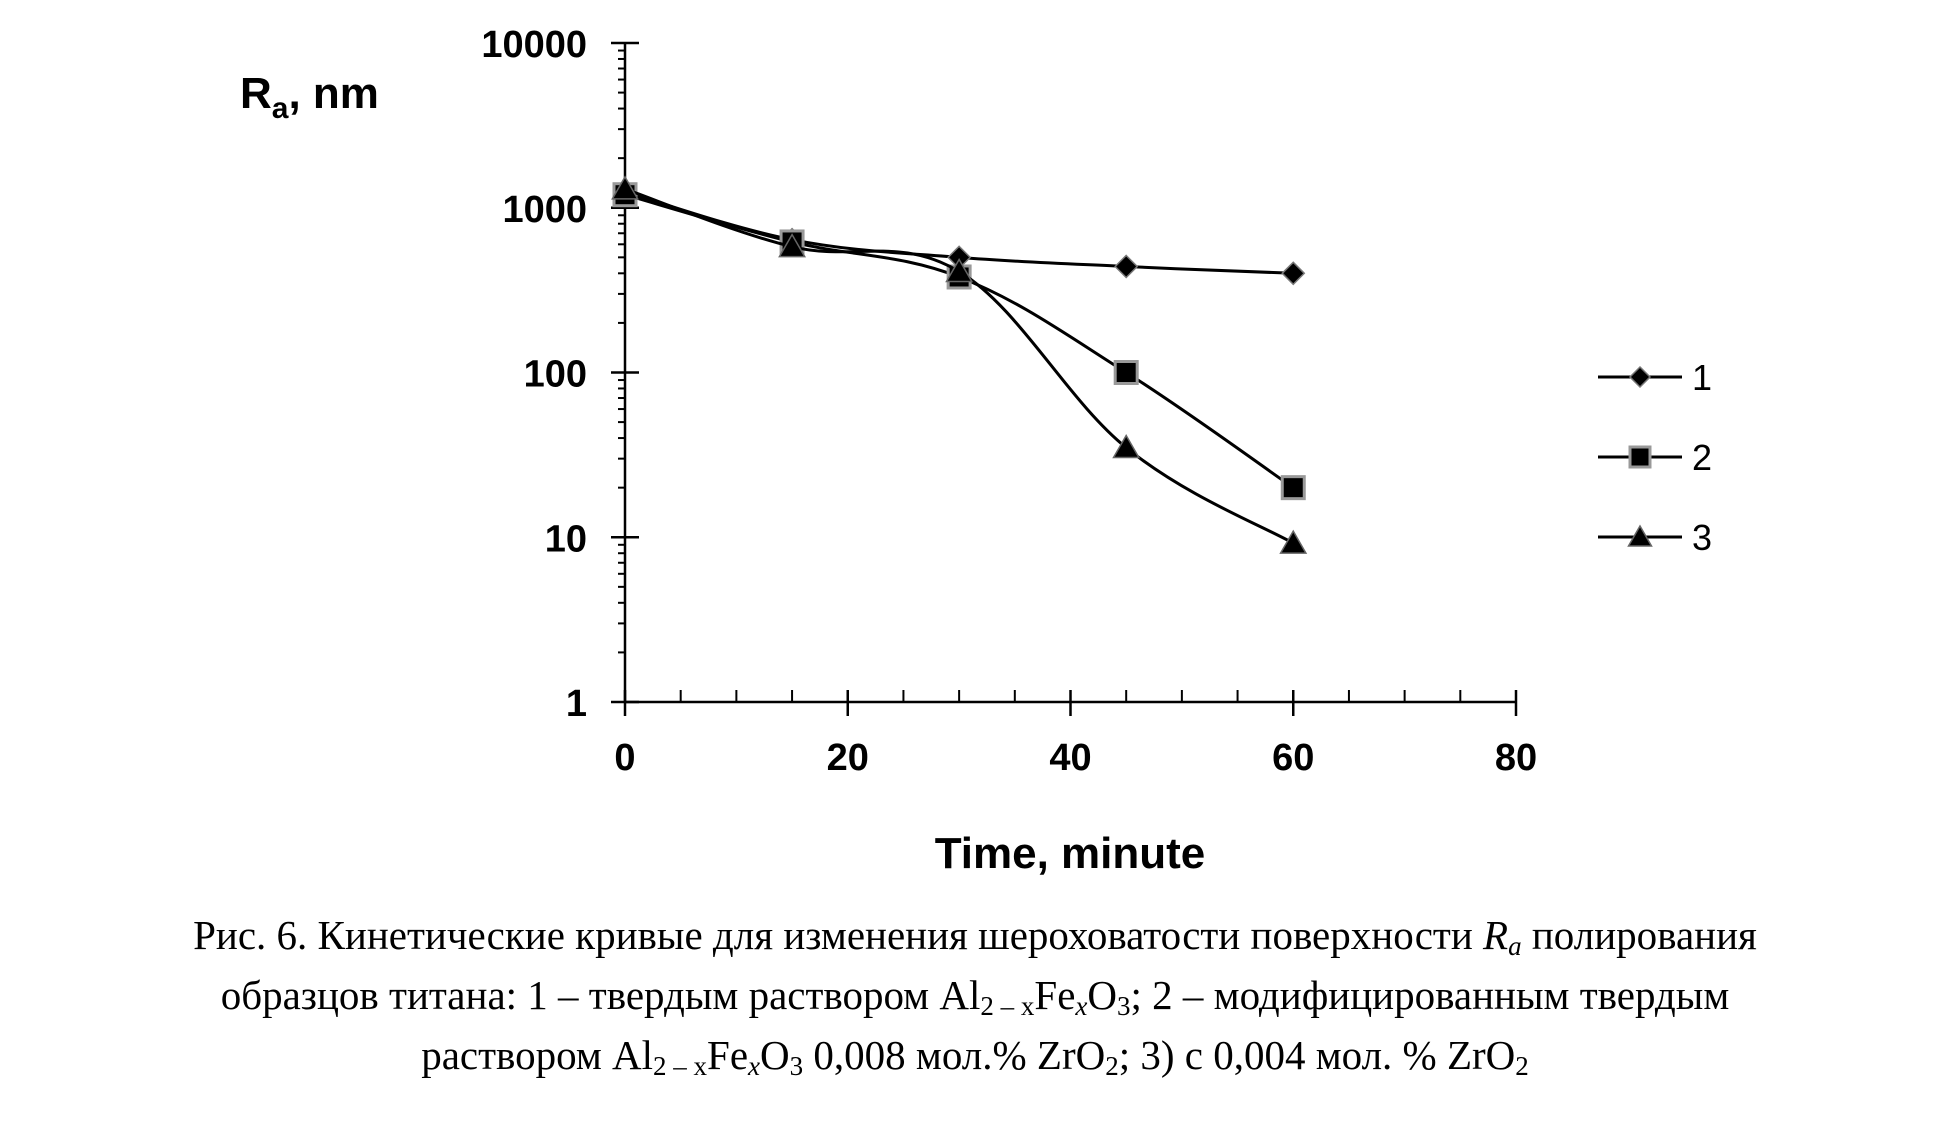 Image resolution: width=1950 pixels, height=1138 pixels. I want to click on legend-label: 2, so click(1702, 457).